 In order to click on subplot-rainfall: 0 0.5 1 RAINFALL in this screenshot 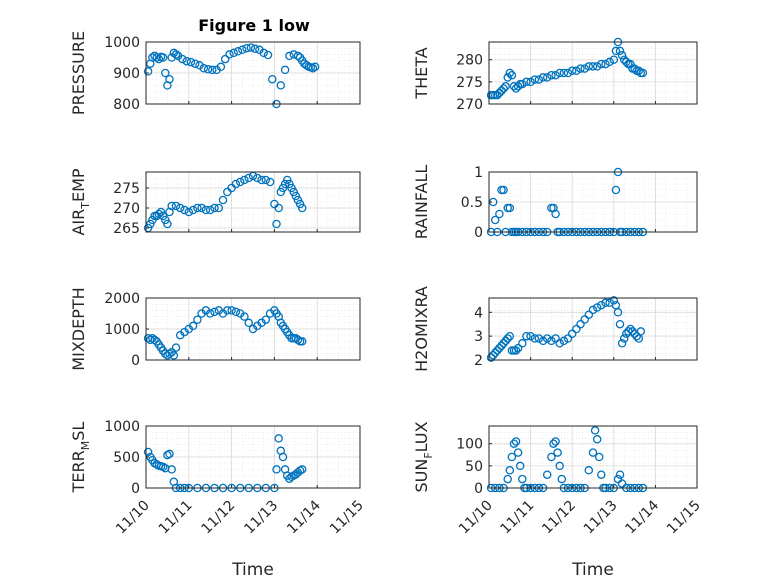, I will do `click(555, 203)`.